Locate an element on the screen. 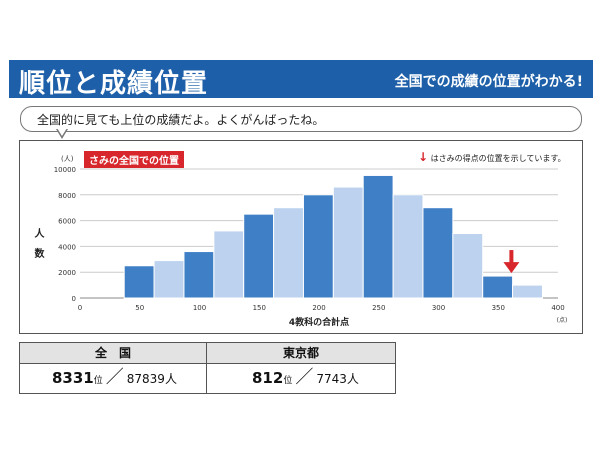 The height and width of the screenshot is (451, 600). speech-bubble: 全国的に見ても上位の成績だよ。よくがんばったね。 is located at coordinates (301, 119).